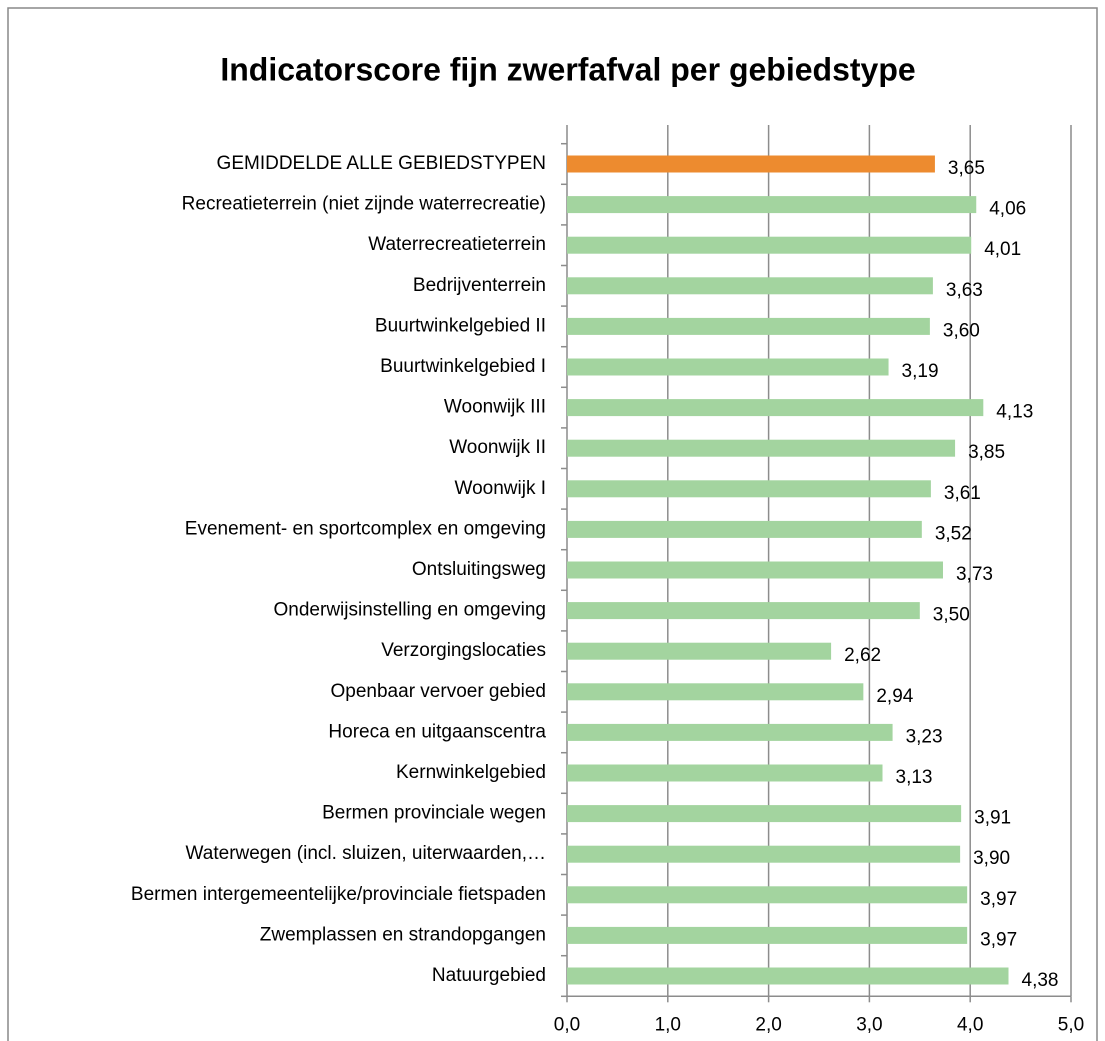 The width and height of the screenshot is (1105, 1041). I want to click on y-tick-label: Buurtwinkelgebied I, so click(463, 366).